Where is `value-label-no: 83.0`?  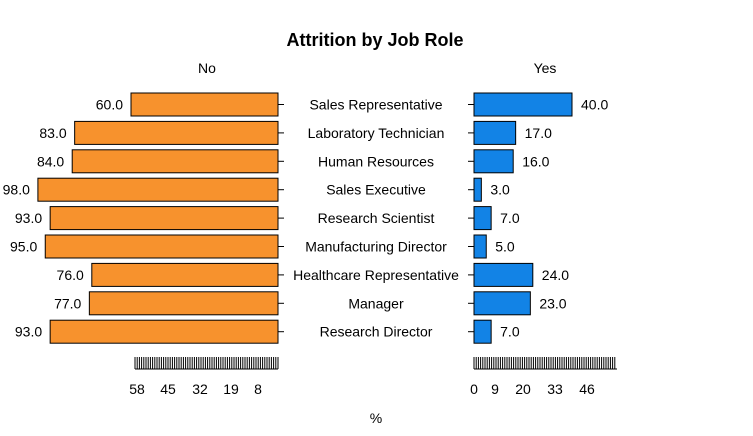
value-label-no: 83.0 is located at coordinates (52, 133).